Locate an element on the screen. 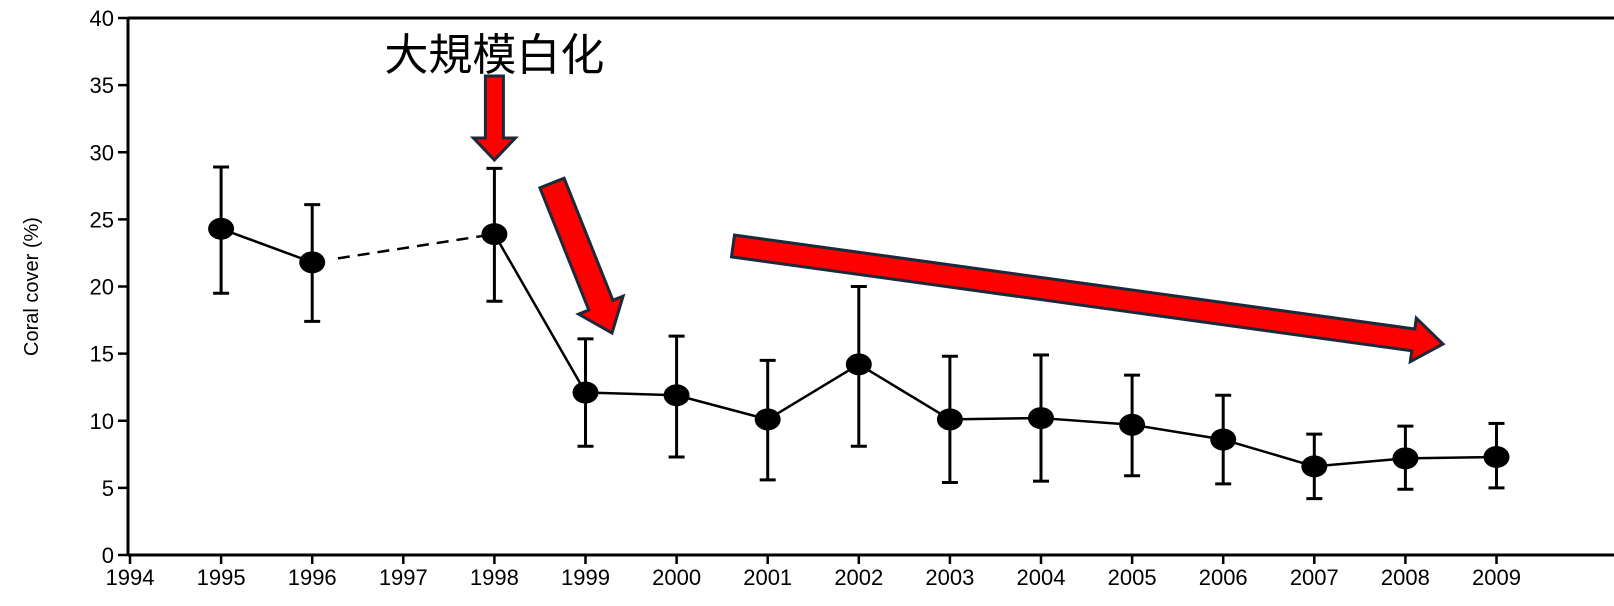 The image size is (1614, 606). y-tick-label: 20 is located at coordinates (102, 287).